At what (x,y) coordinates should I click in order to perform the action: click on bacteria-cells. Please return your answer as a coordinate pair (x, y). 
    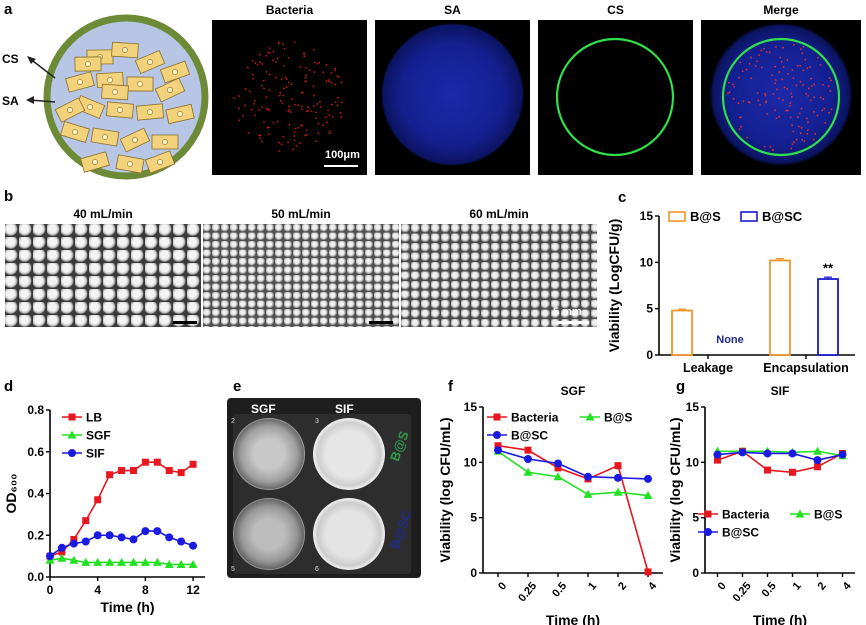
    Looking at the image, I should click on (124, 107).